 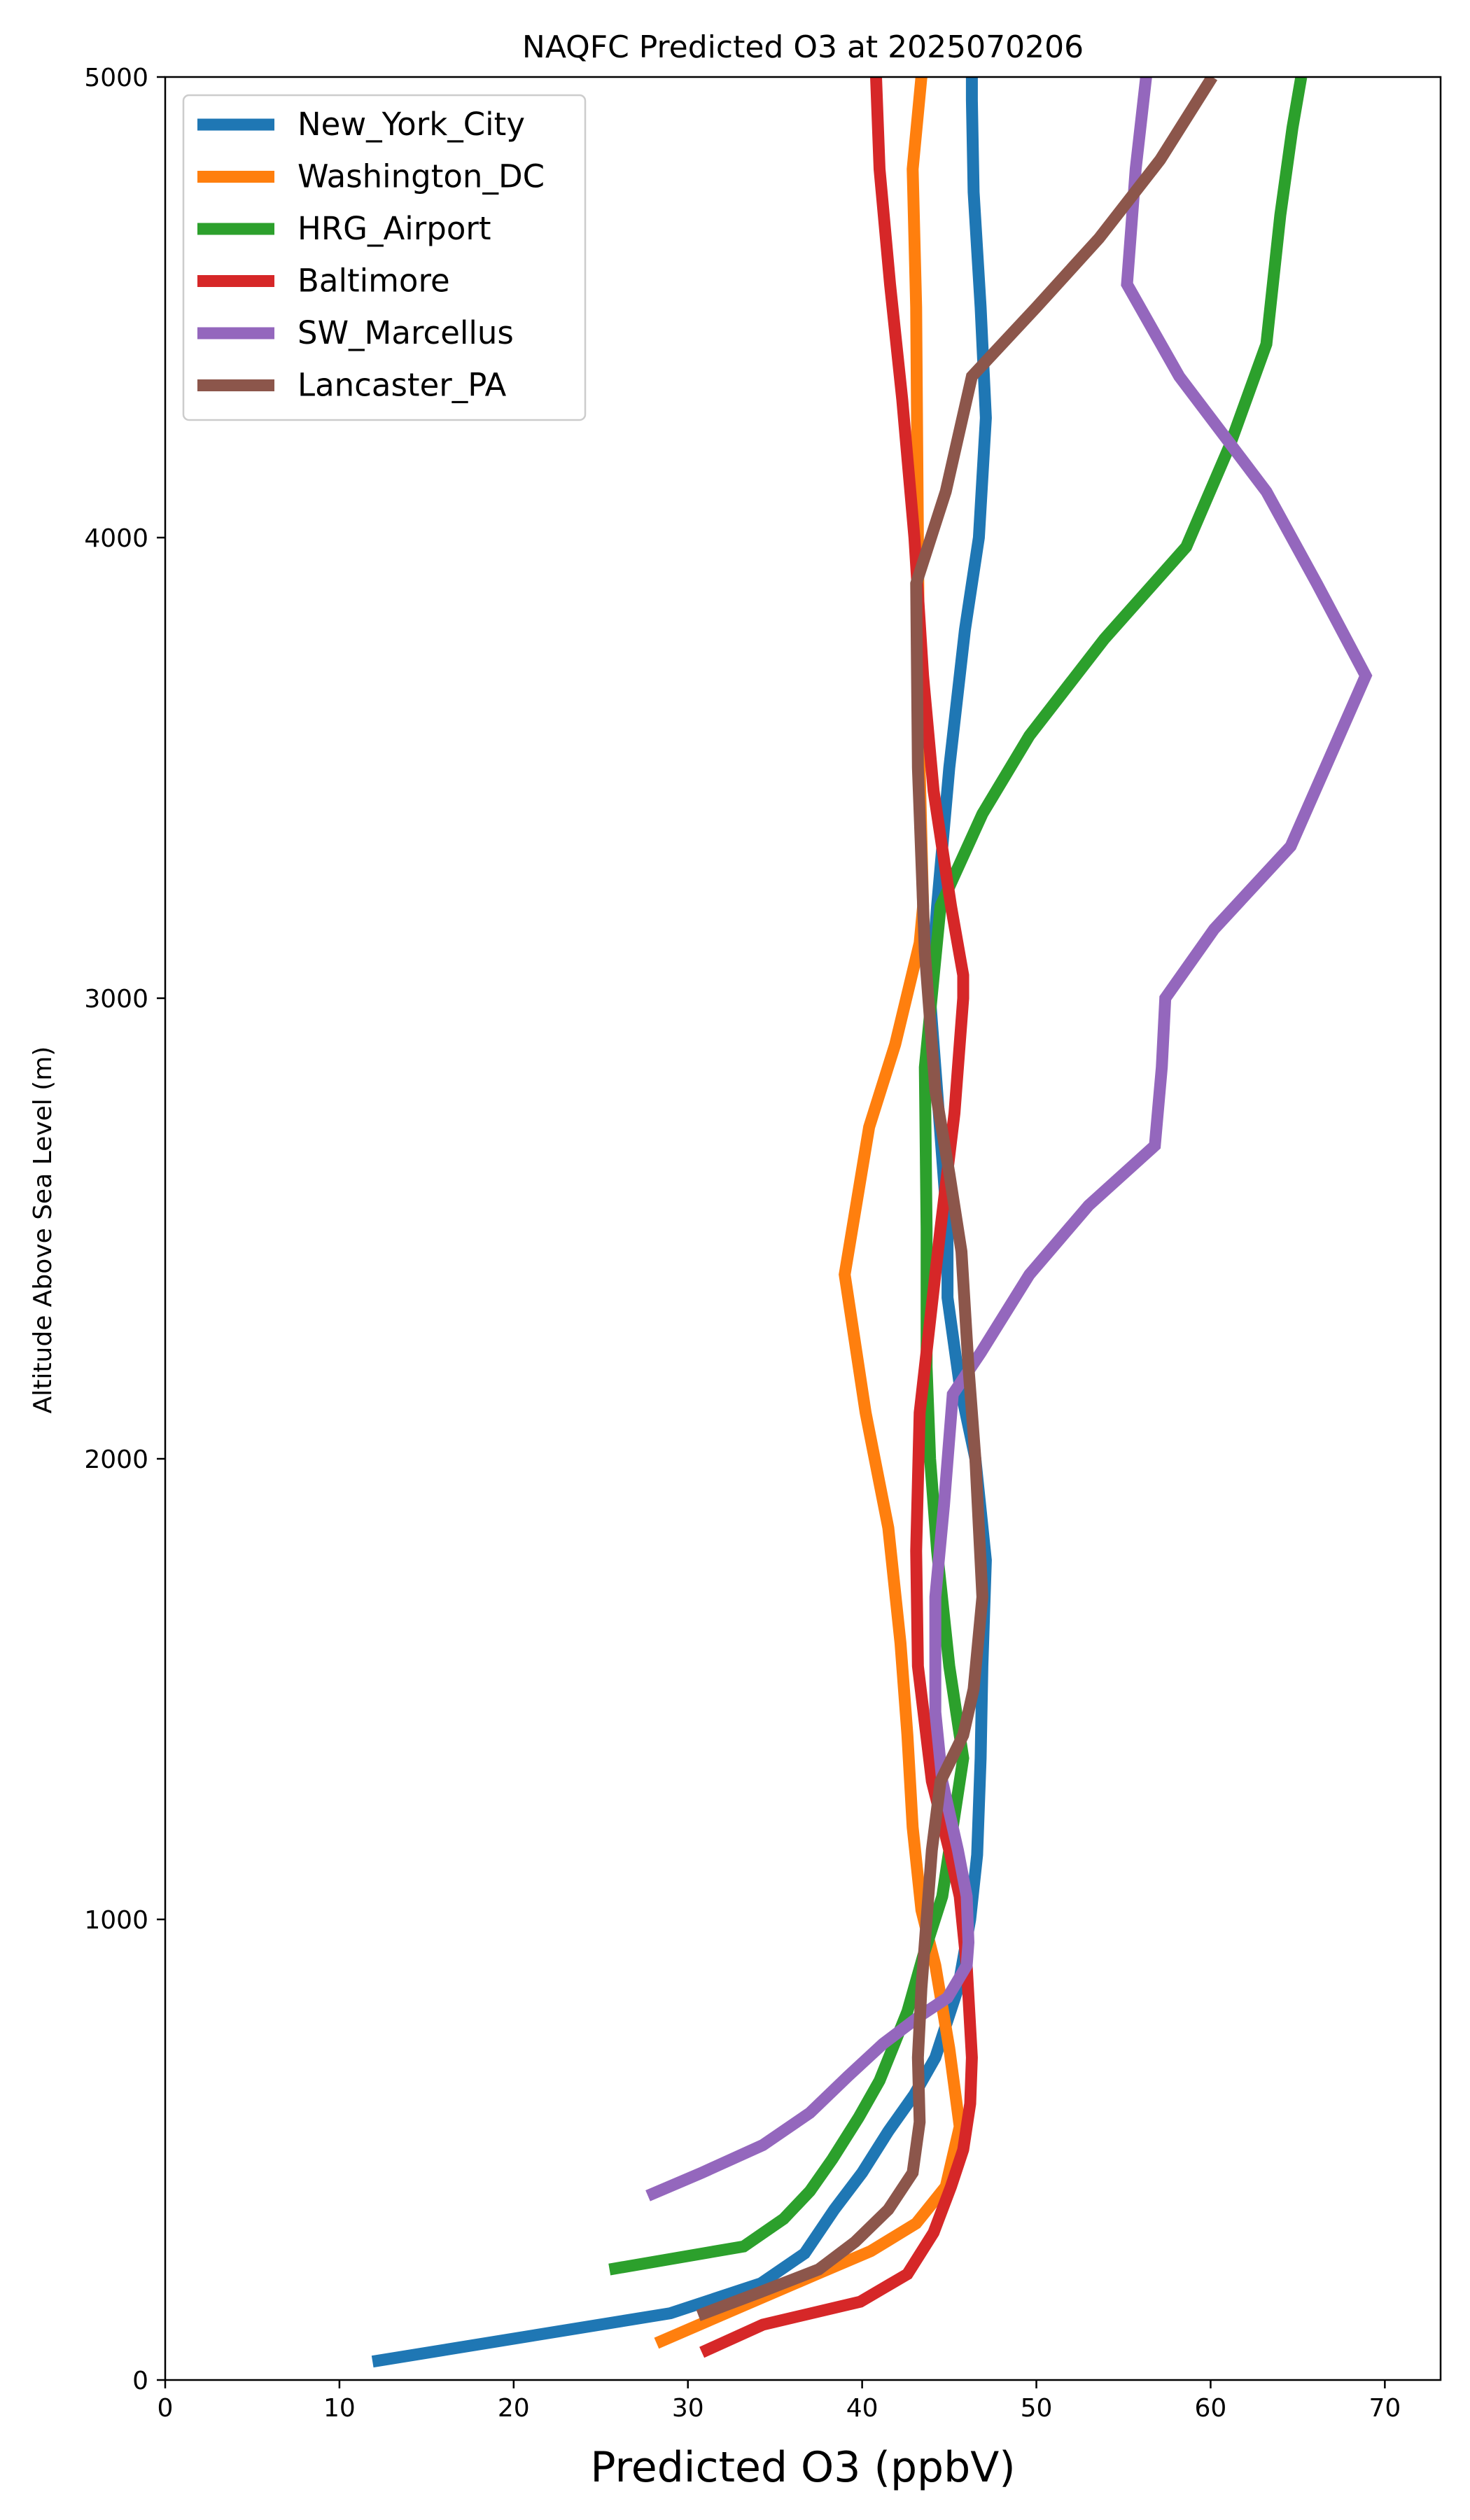 What do you see at coordinates (43, 1230) in the screenshot?
I see `y-axis-label: Altitude Above Sea Level (m)` at bounding box center [43, 1230].